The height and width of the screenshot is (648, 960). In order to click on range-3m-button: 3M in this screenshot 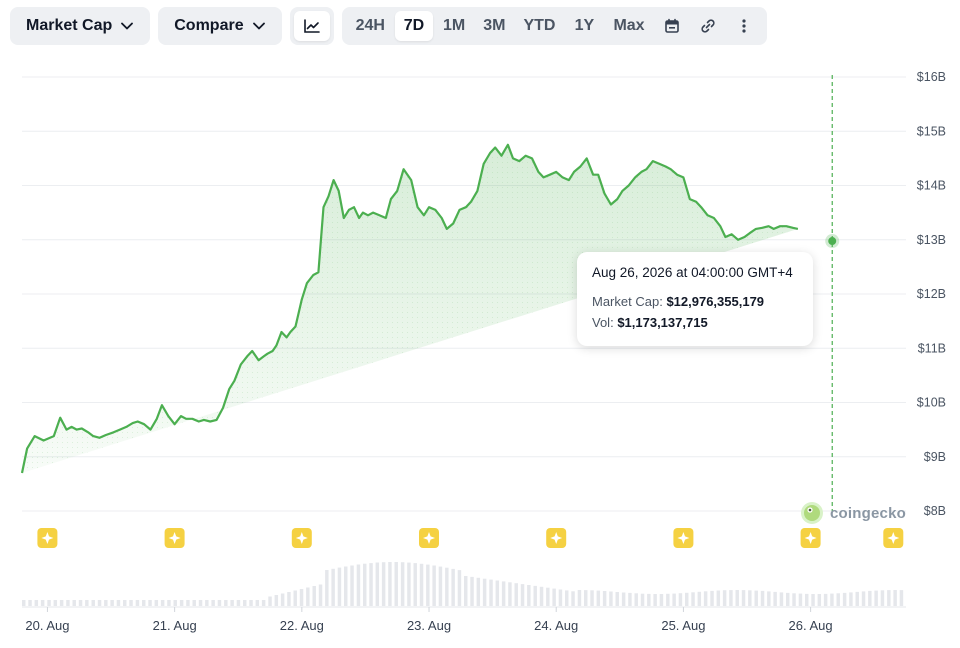, I will do `click(494, 25)`.